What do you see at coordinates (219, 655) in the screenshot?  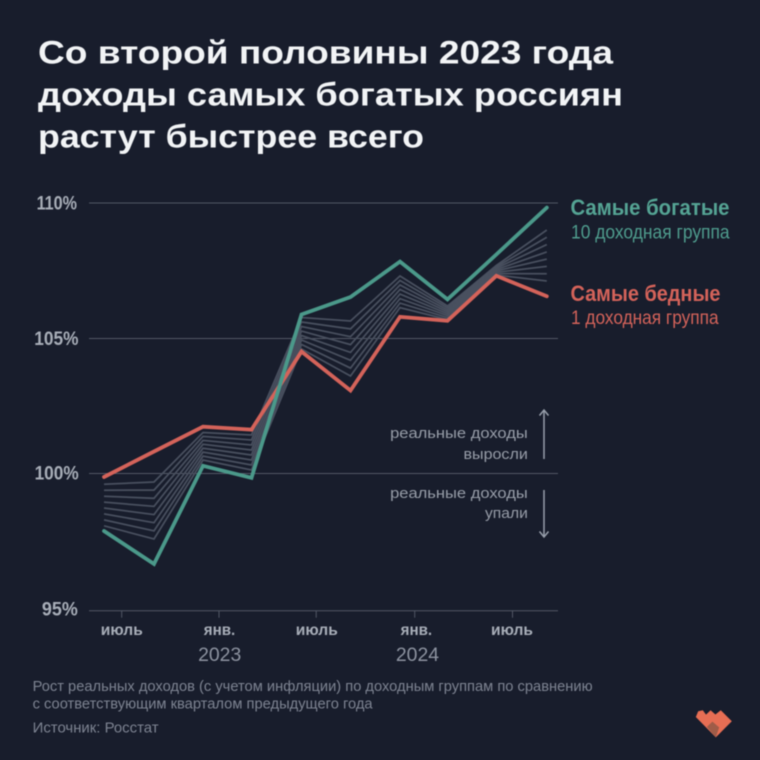 I see `svg-text: 2023` at bounding box center [219, 655].